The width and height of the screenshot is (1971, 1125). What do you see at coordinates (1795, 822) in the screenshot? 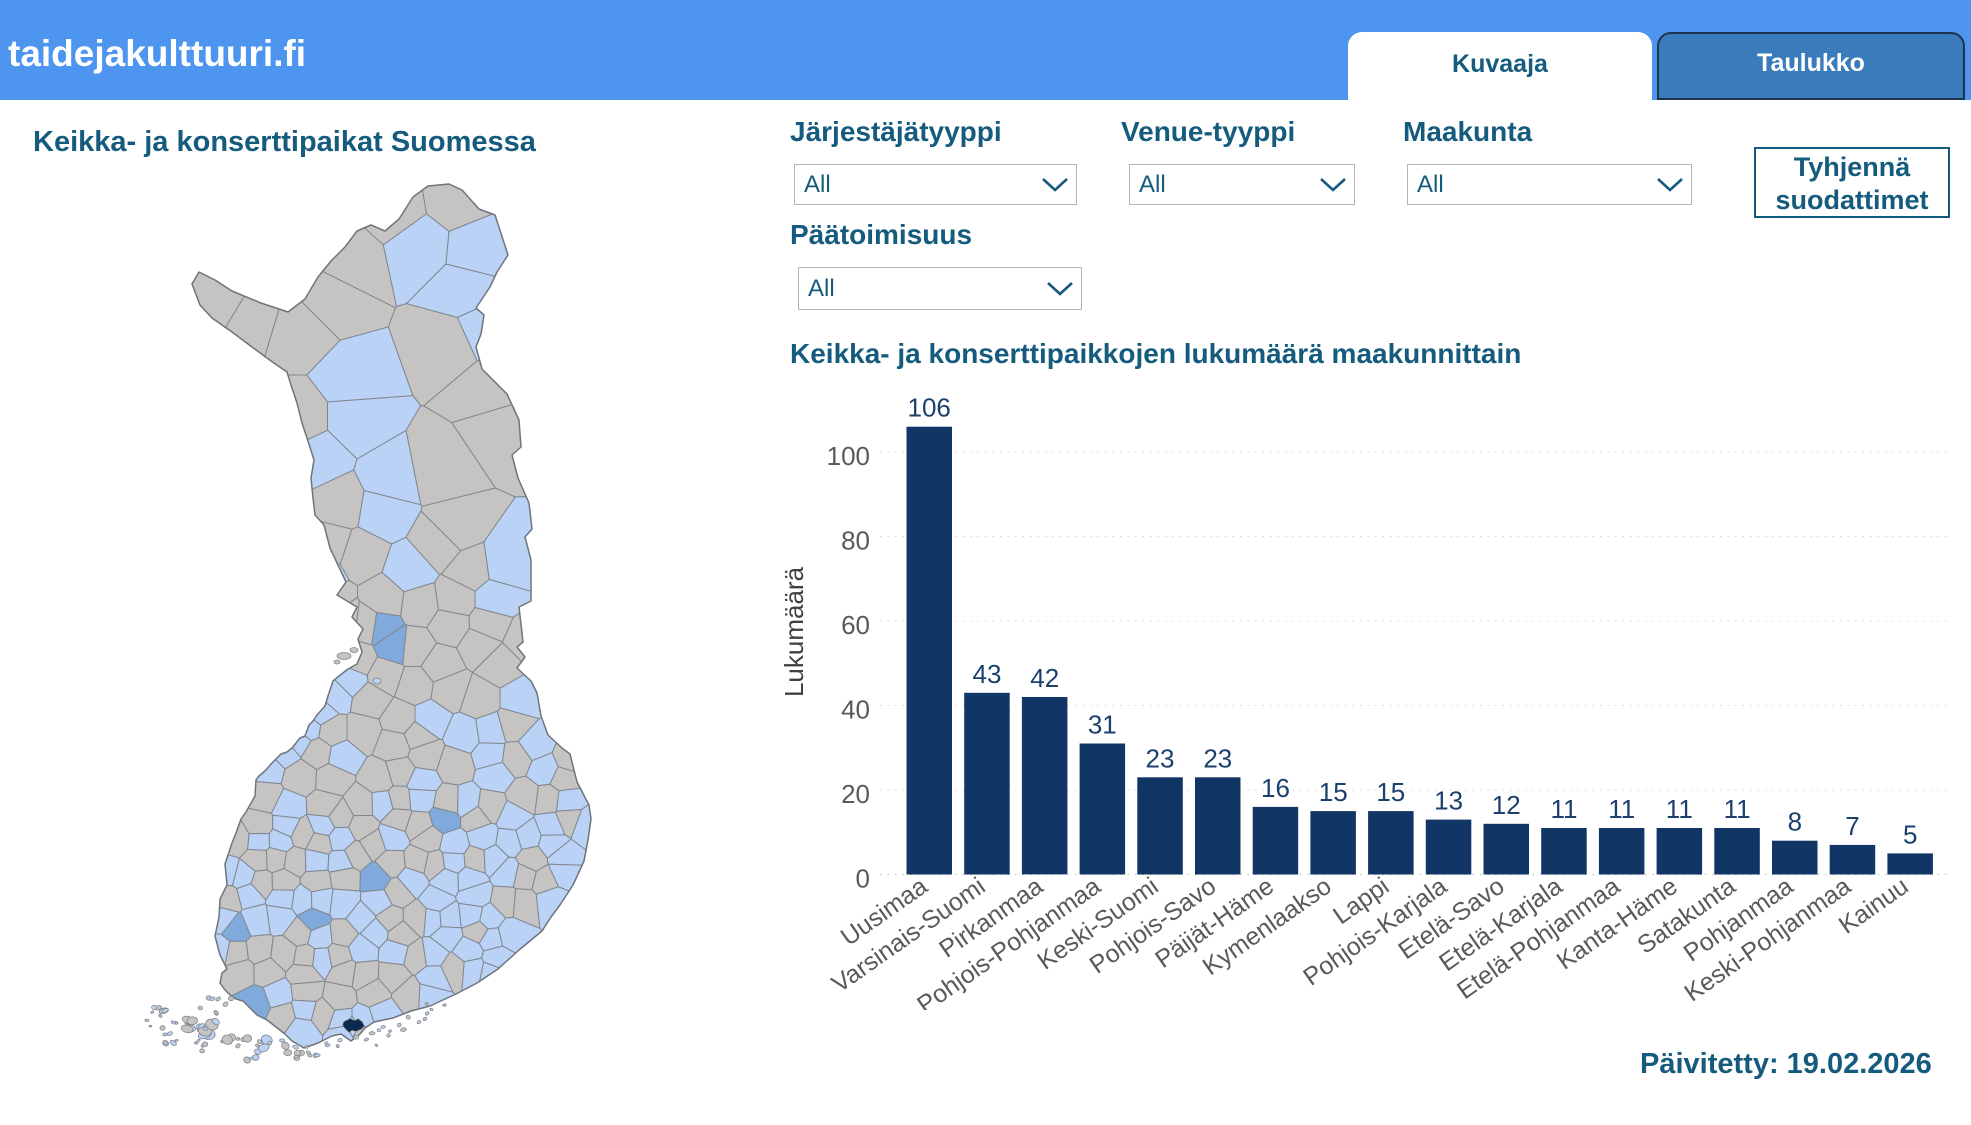
I see `svg-text: 8` at bounding box center [1795, 822].